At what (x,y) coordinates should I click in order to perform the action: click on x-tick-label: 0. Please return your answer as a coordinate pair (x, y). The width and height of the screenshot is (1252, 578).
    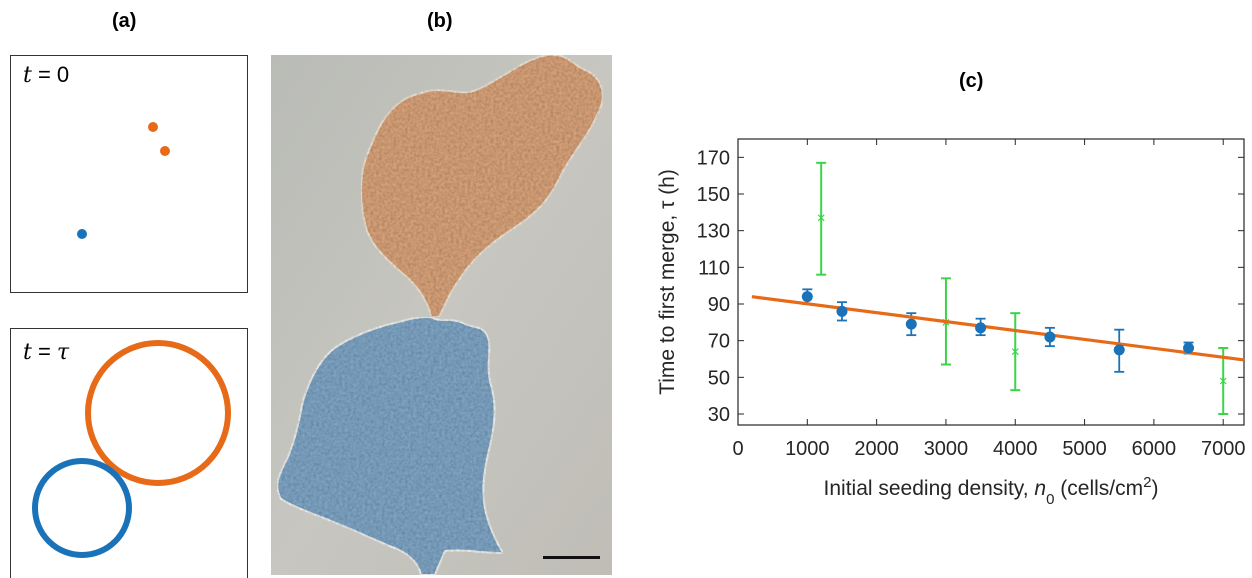
    Looking at the image, I should click on (737, 449).